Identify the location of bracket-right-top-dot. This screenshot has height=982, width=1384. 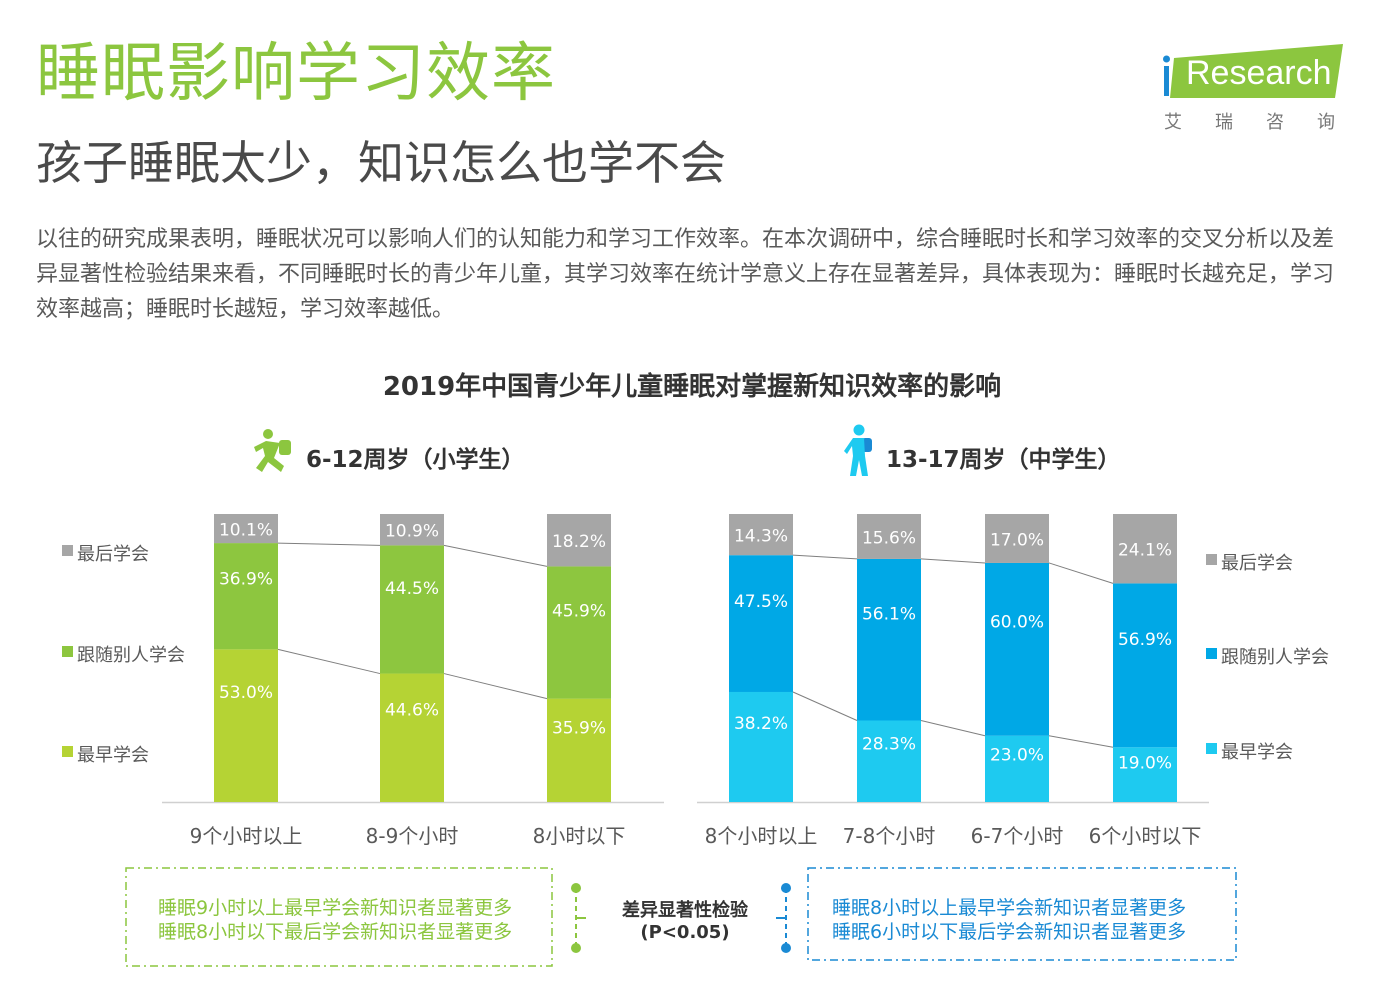
(786, 888).